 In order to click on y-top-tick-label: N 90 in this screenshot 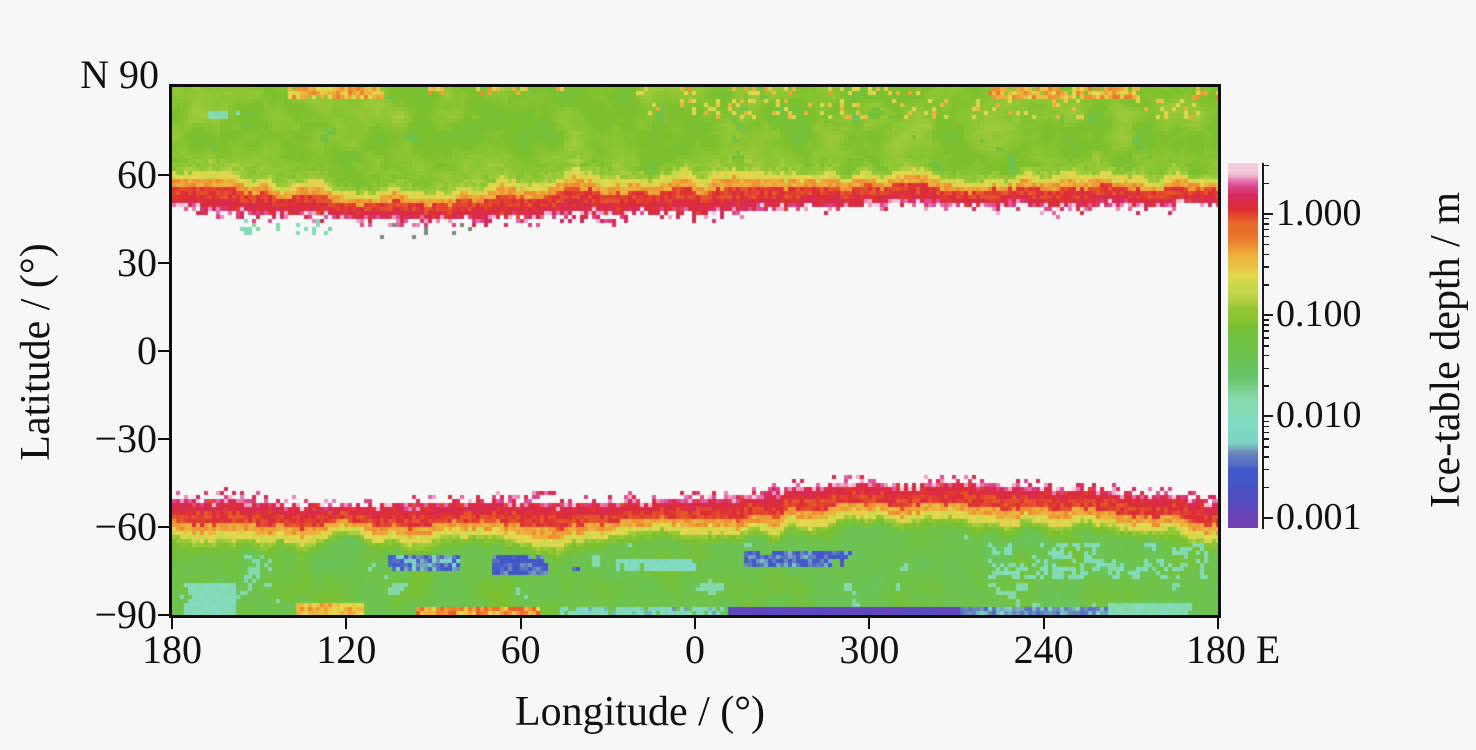, I will do `click(119, 74)`.